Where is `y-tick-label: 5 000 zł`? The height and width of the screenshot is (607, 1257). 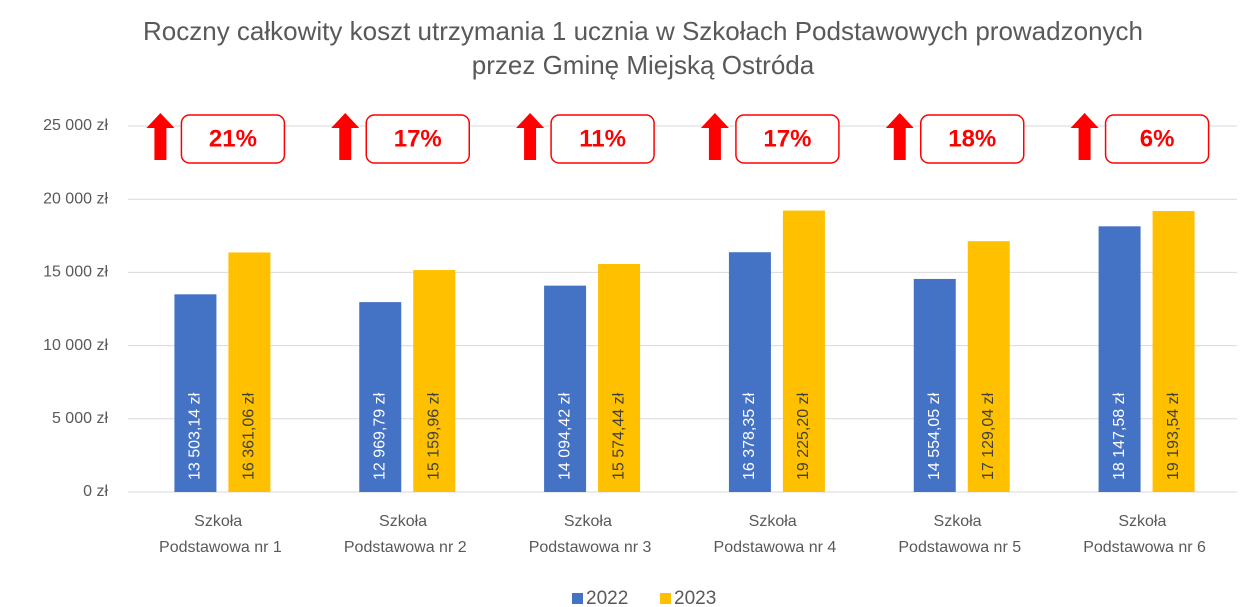 y-tick-label: 5 000 zł is located at coordinates (80, 418).